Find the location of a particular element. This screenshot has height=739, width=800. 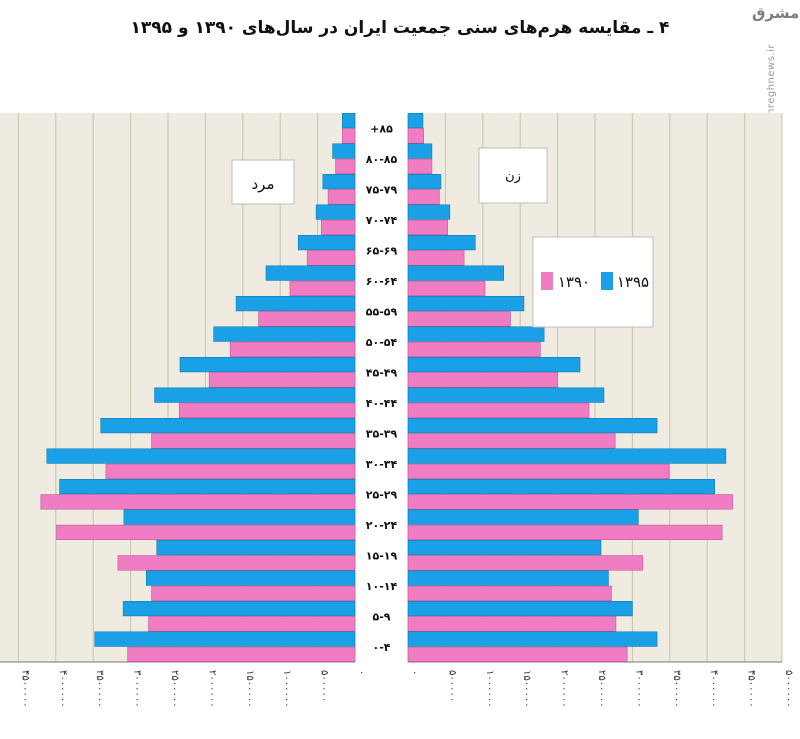

age-group-label-7: ۳۵-۳۹ is located at coordinates (382, 433).